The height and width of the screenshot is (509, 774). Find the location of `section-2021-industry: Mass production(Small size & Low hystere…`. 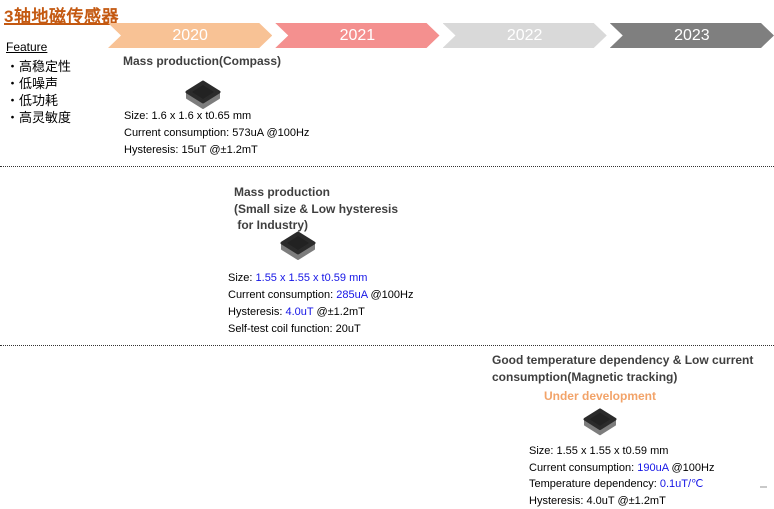

section-2021-industry: Mass production(Small size & Low hystere… is located at coordinates (388, 259).